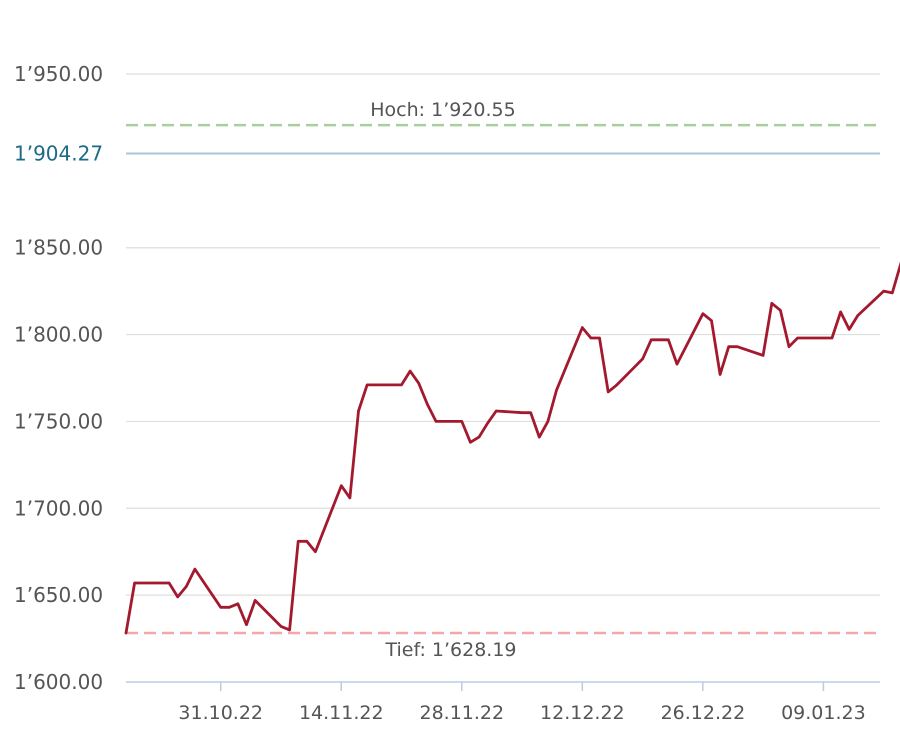 The width and height of the screenshot is (900, 735). What do you see at coordinates (58, 682) in the screenshot?
I see `y-tick-label: 1’600.00` at bounding box center [58, 682].